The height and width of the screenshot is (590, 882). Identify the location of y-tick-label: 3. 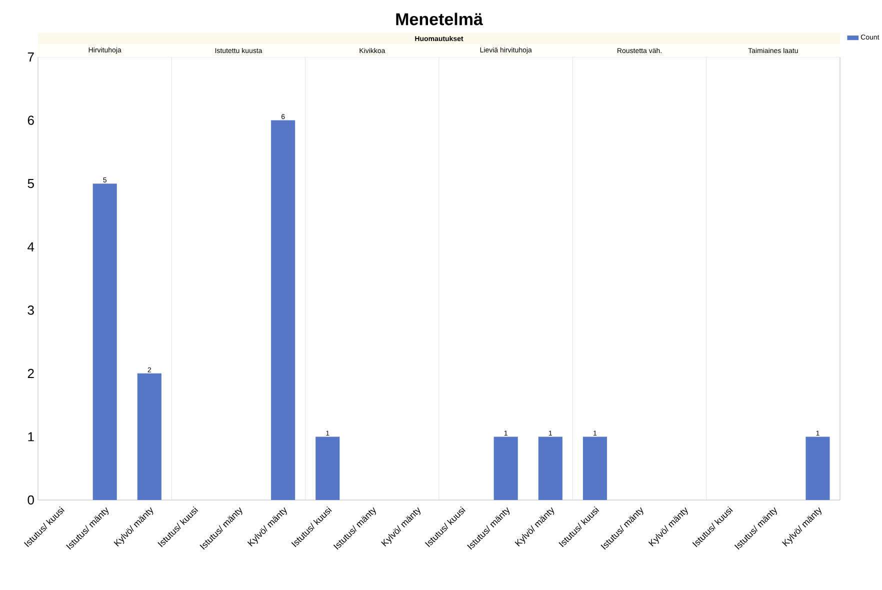
(31, 310).